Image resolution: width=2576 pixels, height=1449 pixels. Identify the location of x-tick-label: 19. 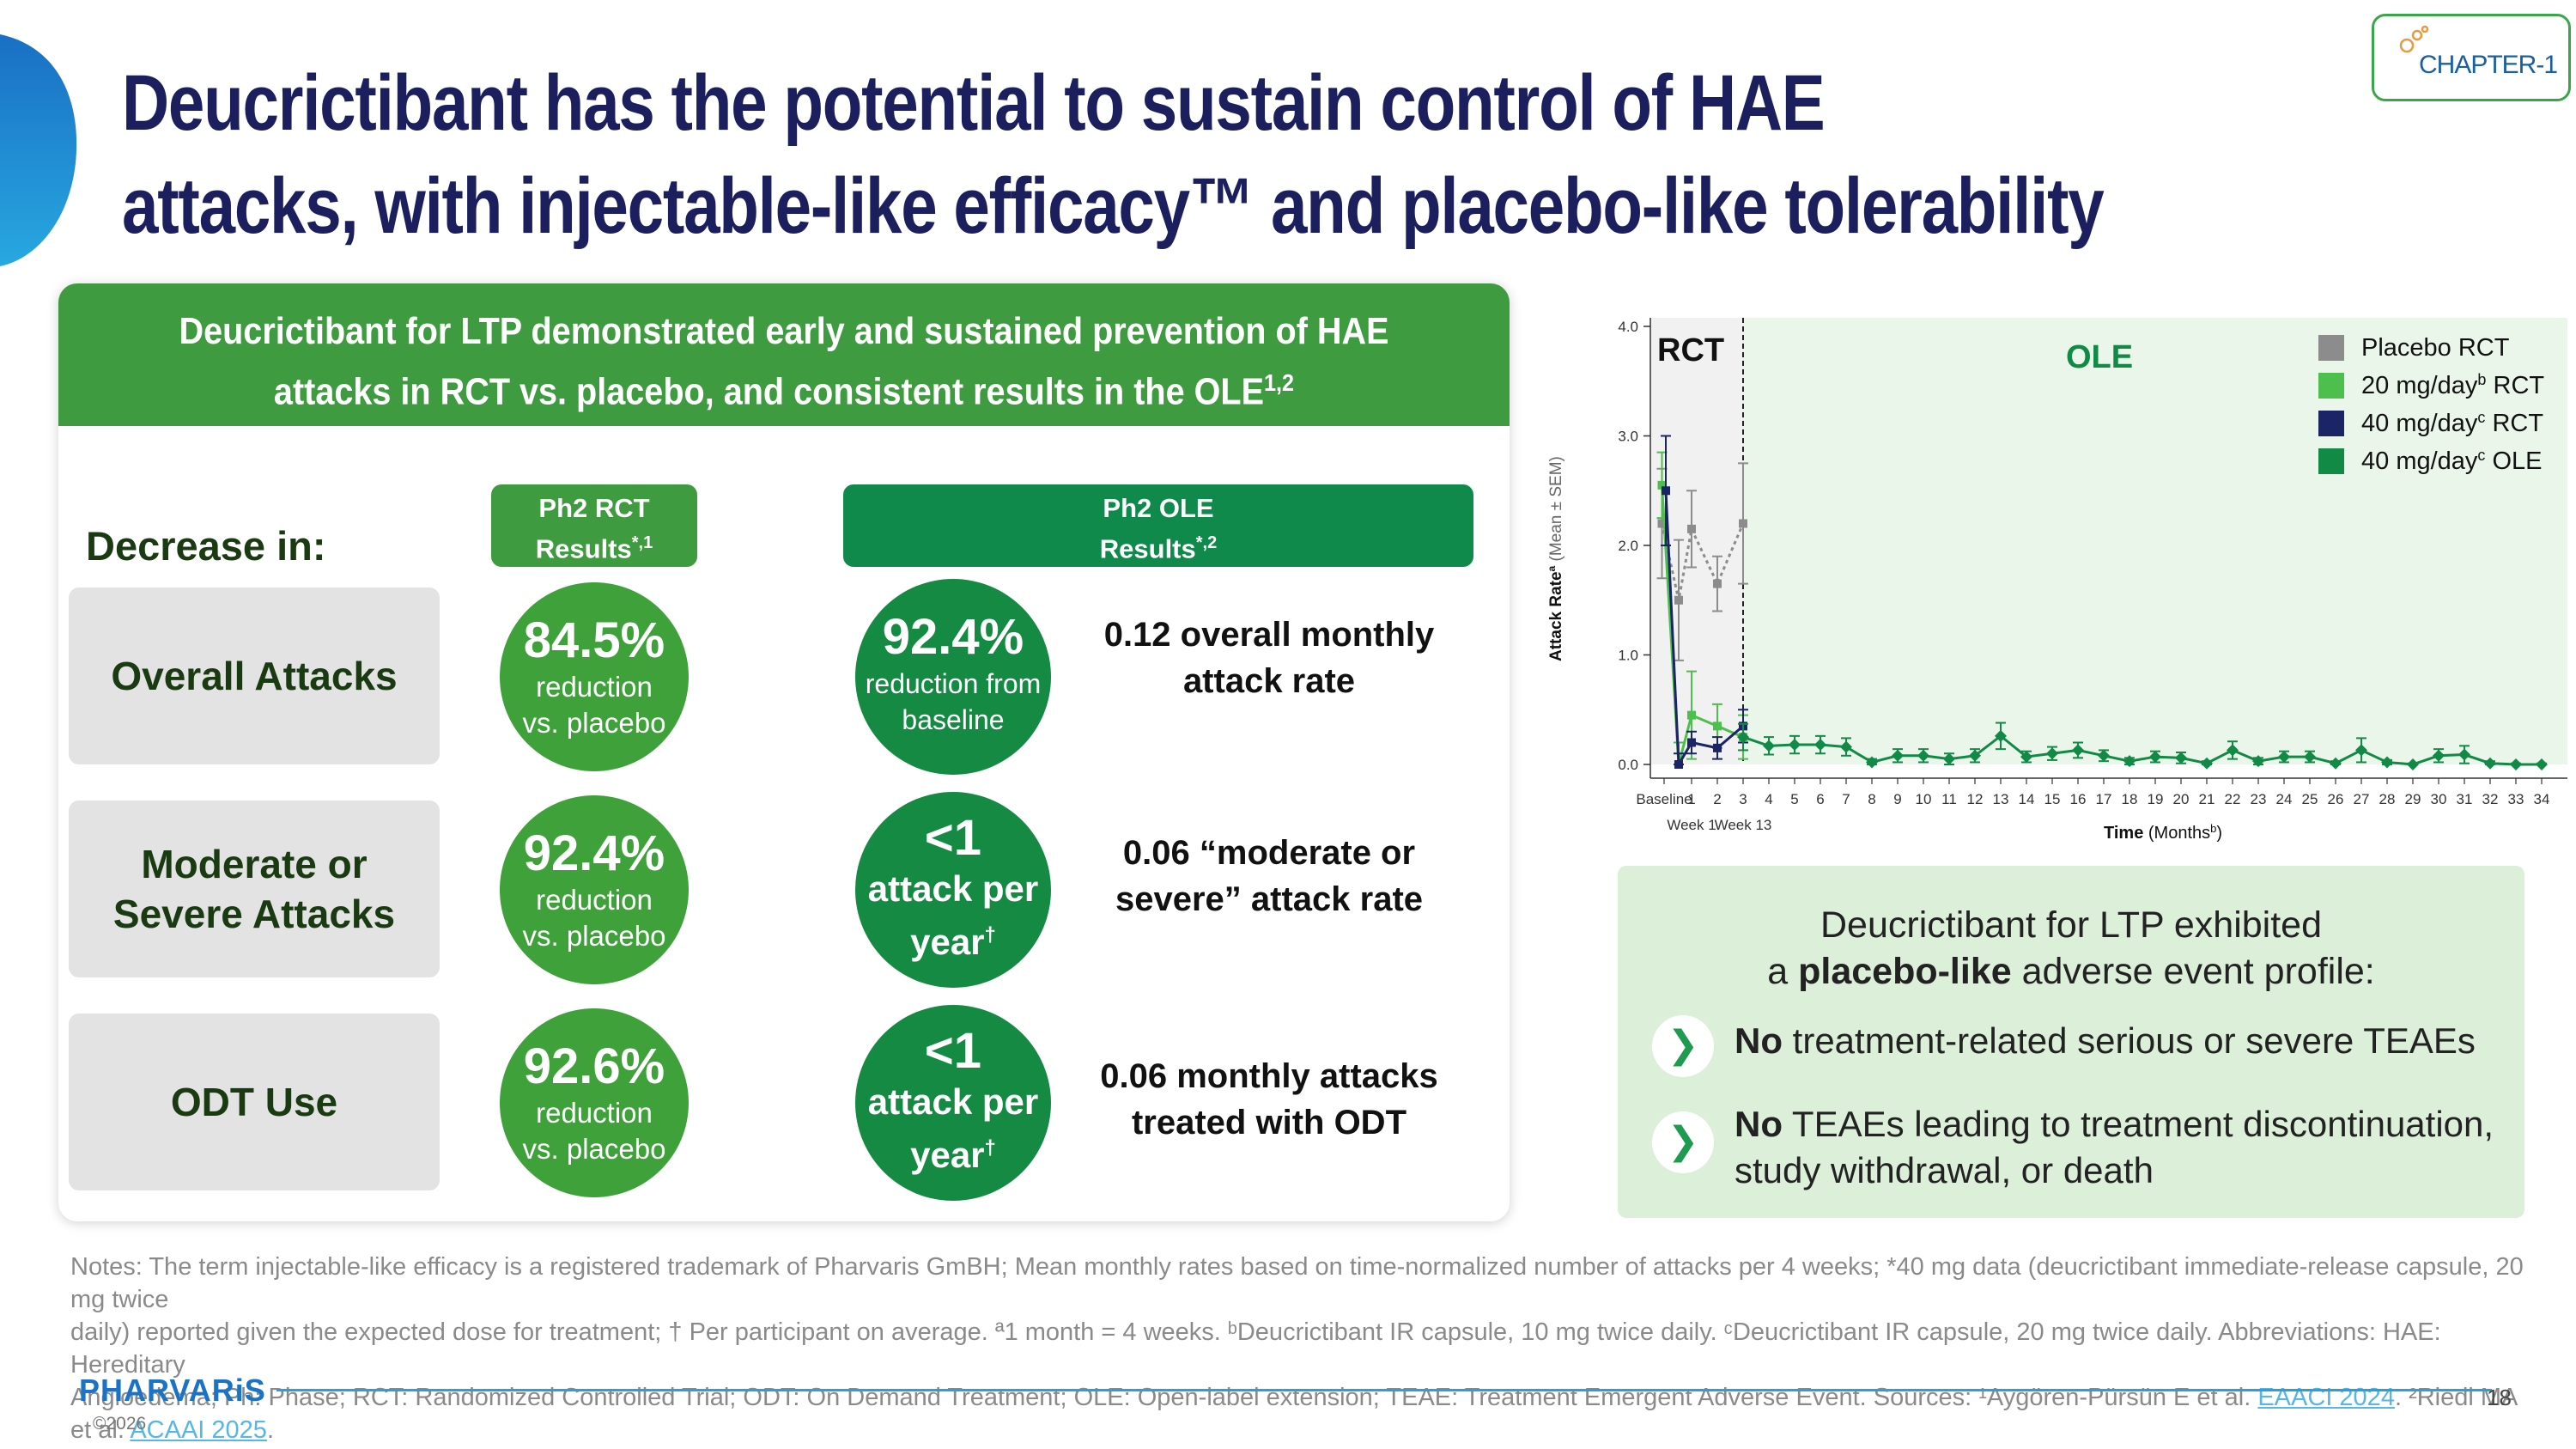
(2156, 799).